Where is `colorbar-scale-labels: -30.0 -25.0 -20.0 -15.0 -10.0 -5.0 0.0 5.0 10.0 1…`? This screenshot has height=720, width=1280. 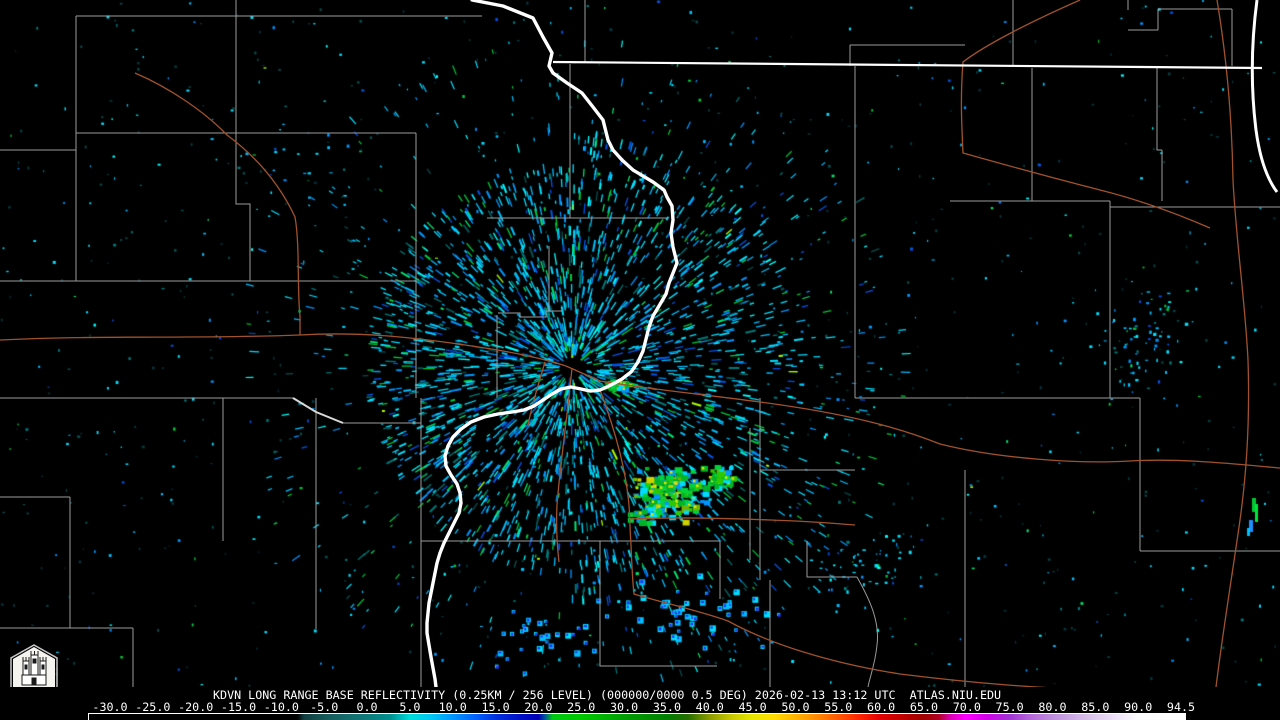 colorbar-scale-labels: -30.0 -25.0 -20.0 -15.0 -10.0 -5.0 0.0 5.0 10.0 1… is located at coordinates (640, 707).